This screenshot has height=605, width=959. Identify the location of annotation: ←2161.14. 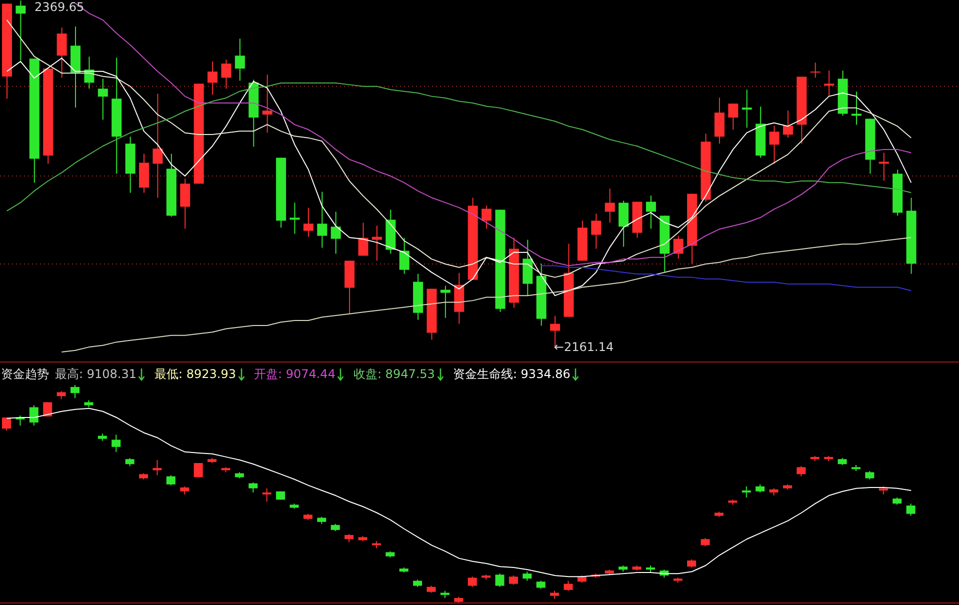
(584, 347).